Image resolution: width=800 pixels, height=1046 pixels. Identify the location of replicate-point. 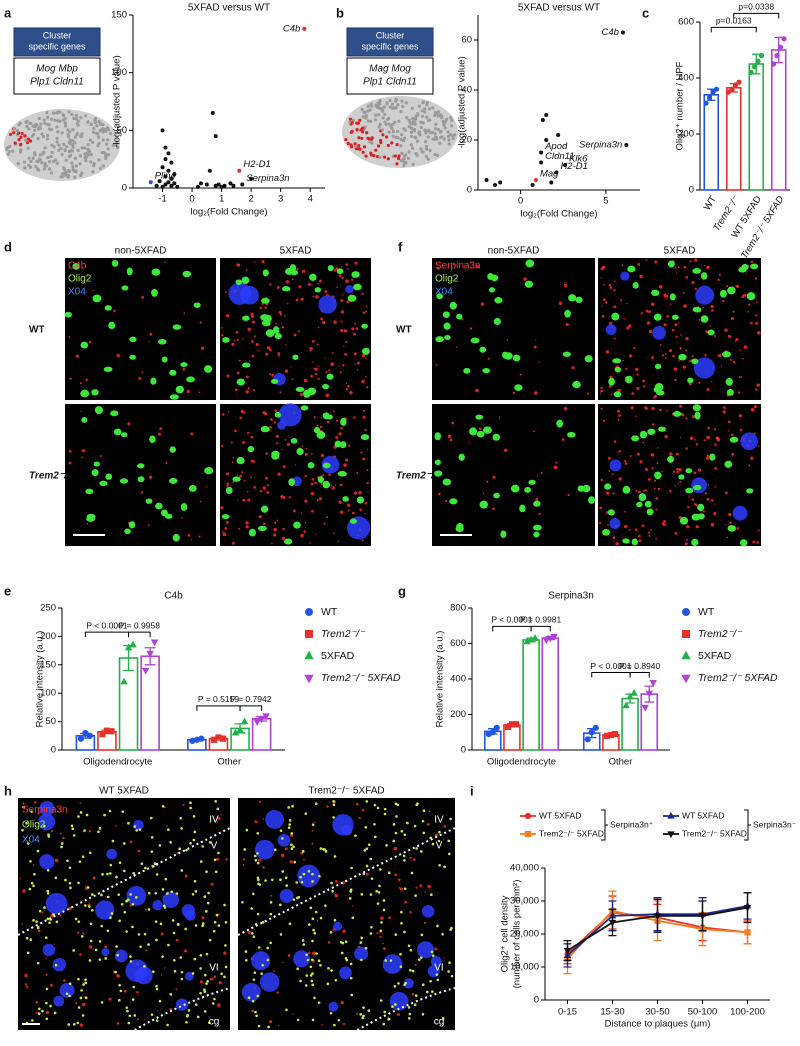
(780, 47).